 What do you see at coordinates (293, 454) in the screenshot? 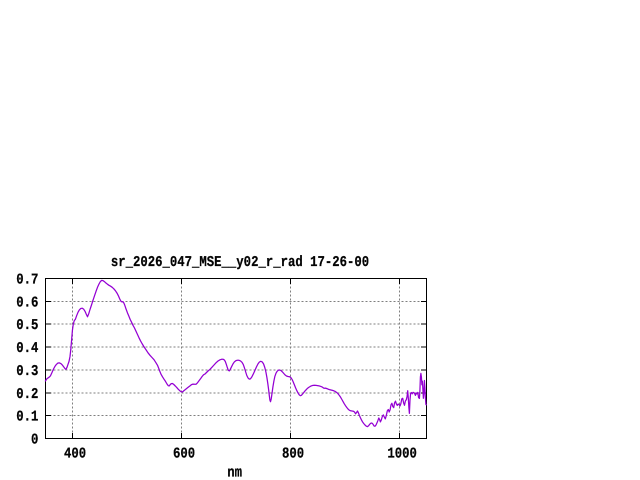
I see `svg-text: 800` at bounding box center [293, 454].